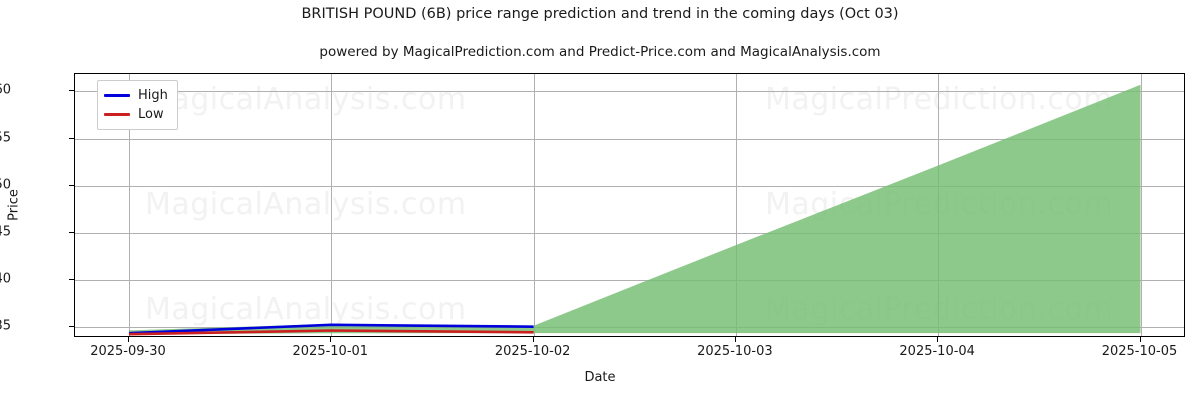 This screenshot has width=1200, height=400. Describe the element at coordinates (735, 351) in the screenshot. I see `x-axis-tick-label: 2025-10-03` at that location.